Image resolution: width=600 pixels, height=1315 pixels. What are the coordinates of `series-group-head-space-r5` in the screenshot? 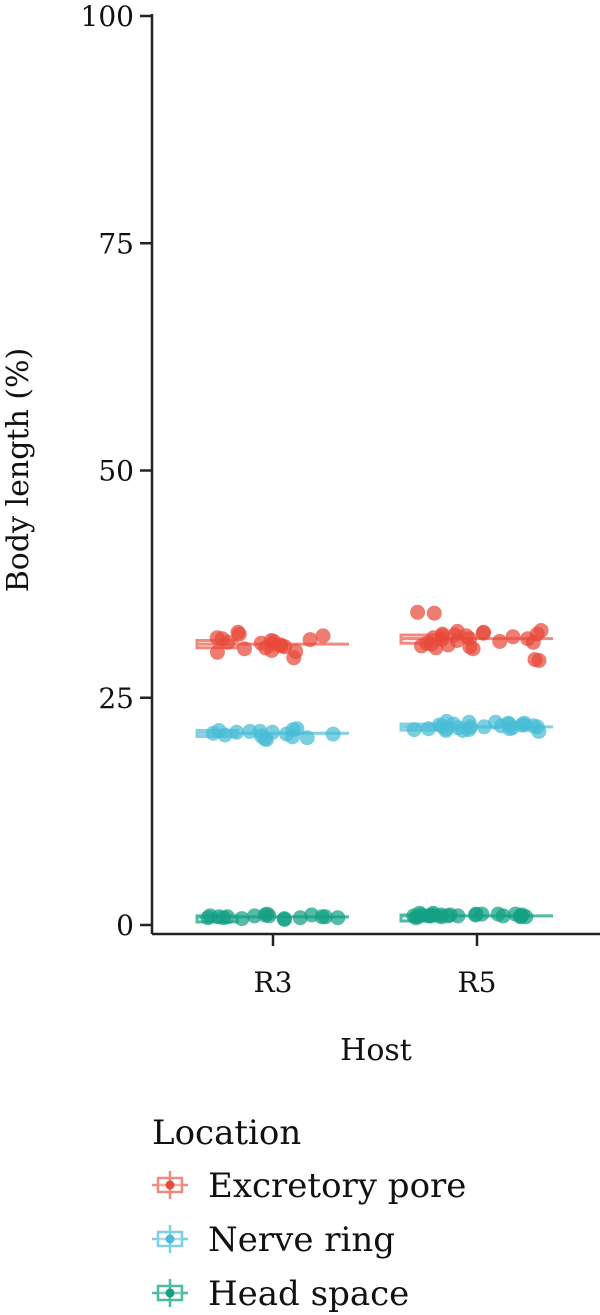 It's located at (476, 915).